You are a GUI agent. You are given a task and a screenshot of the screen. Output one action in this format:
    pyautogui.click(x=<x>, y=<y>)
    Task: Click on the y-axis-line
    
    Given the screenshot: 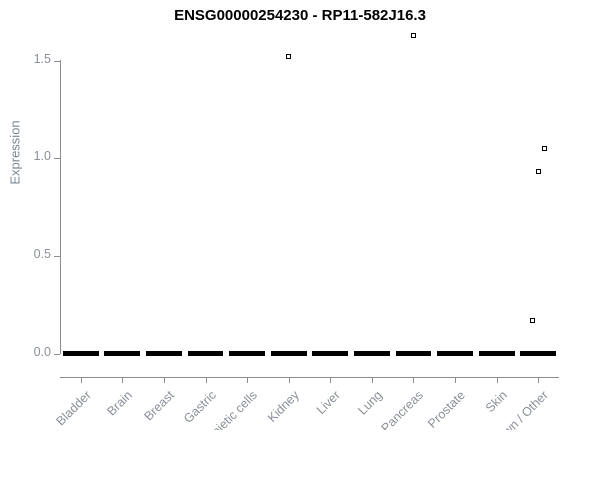 What is the action you would take?
    pyautogui.click(x=60, y=207)
    